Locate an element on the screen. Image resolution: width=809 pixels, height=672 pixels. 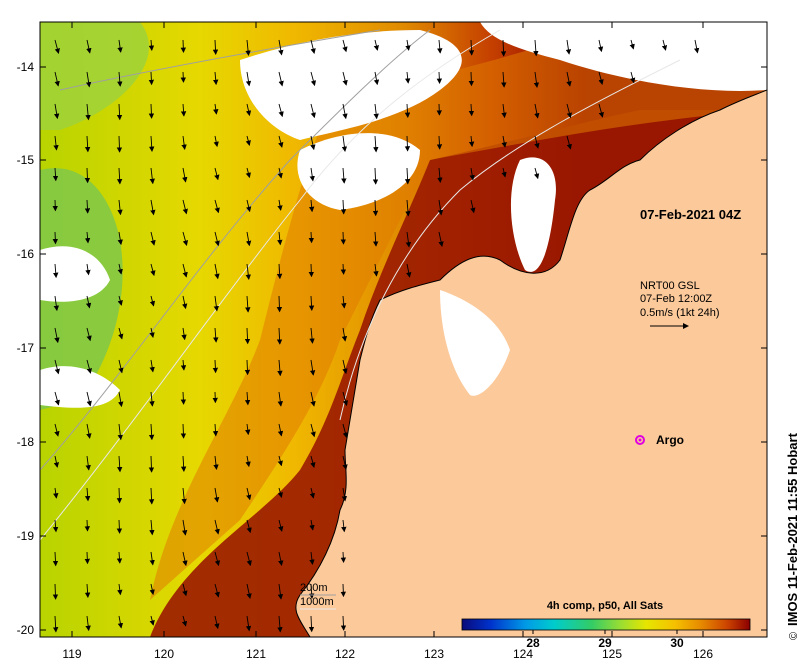
argo-float-marker is located at coordinates (640, 440).